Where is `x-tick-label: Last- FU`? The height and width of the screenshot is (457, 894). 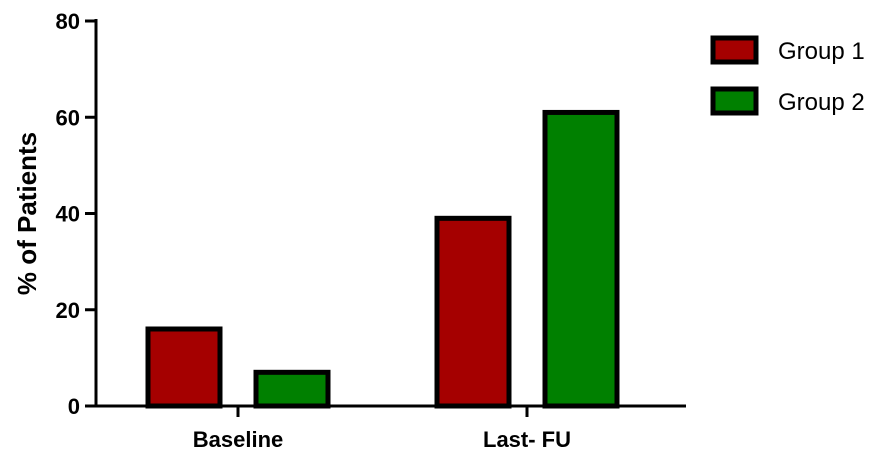 x-tick-label: Last- FU is located at coordinates (527, 439).